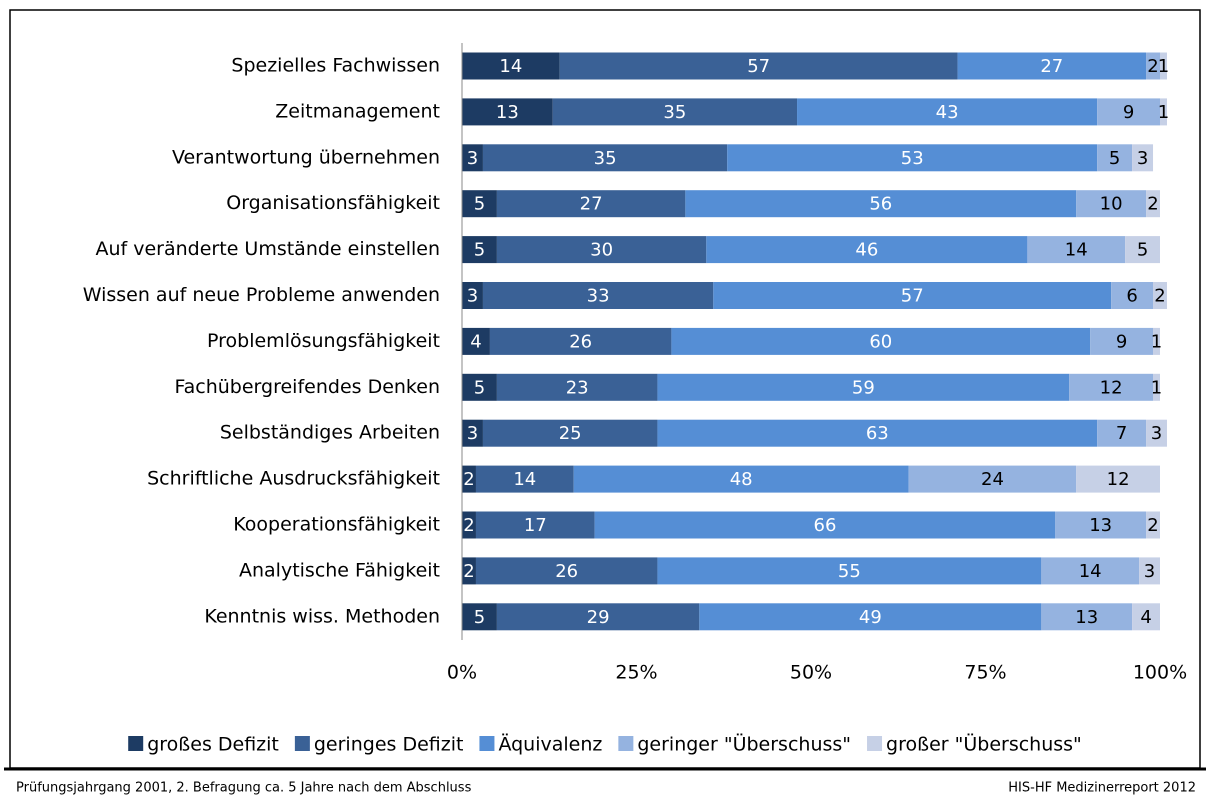 The image size is (1206, 801). What do you see at coordinates (636, 673) in the screenshot?
I see `x-tick-label: 25%` at bounding box center [636, 673].